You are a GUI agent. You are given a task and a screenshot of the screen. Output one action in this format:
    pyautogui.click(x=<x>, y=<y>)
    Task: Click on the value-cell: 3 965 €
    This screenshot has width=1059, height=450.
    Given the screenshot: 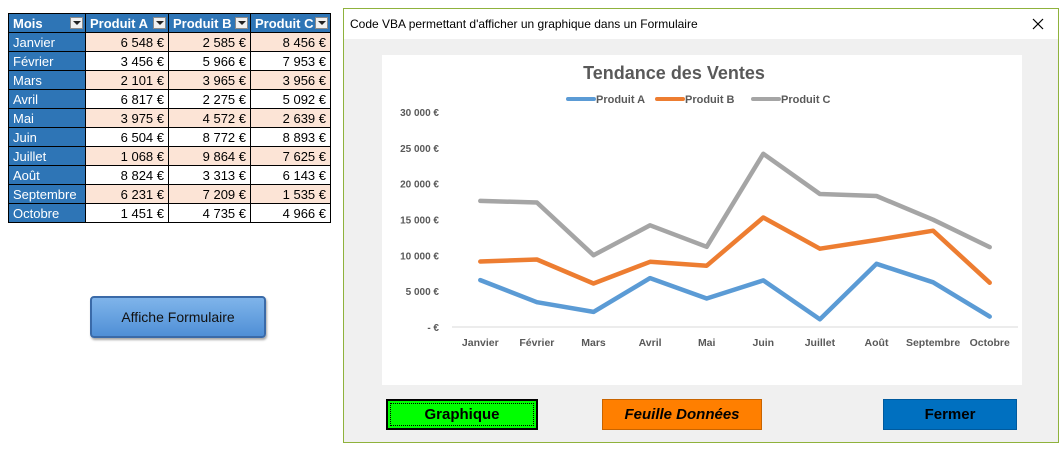 What is the action you would take?
    pyautogui.click(x=209, y=80)
    